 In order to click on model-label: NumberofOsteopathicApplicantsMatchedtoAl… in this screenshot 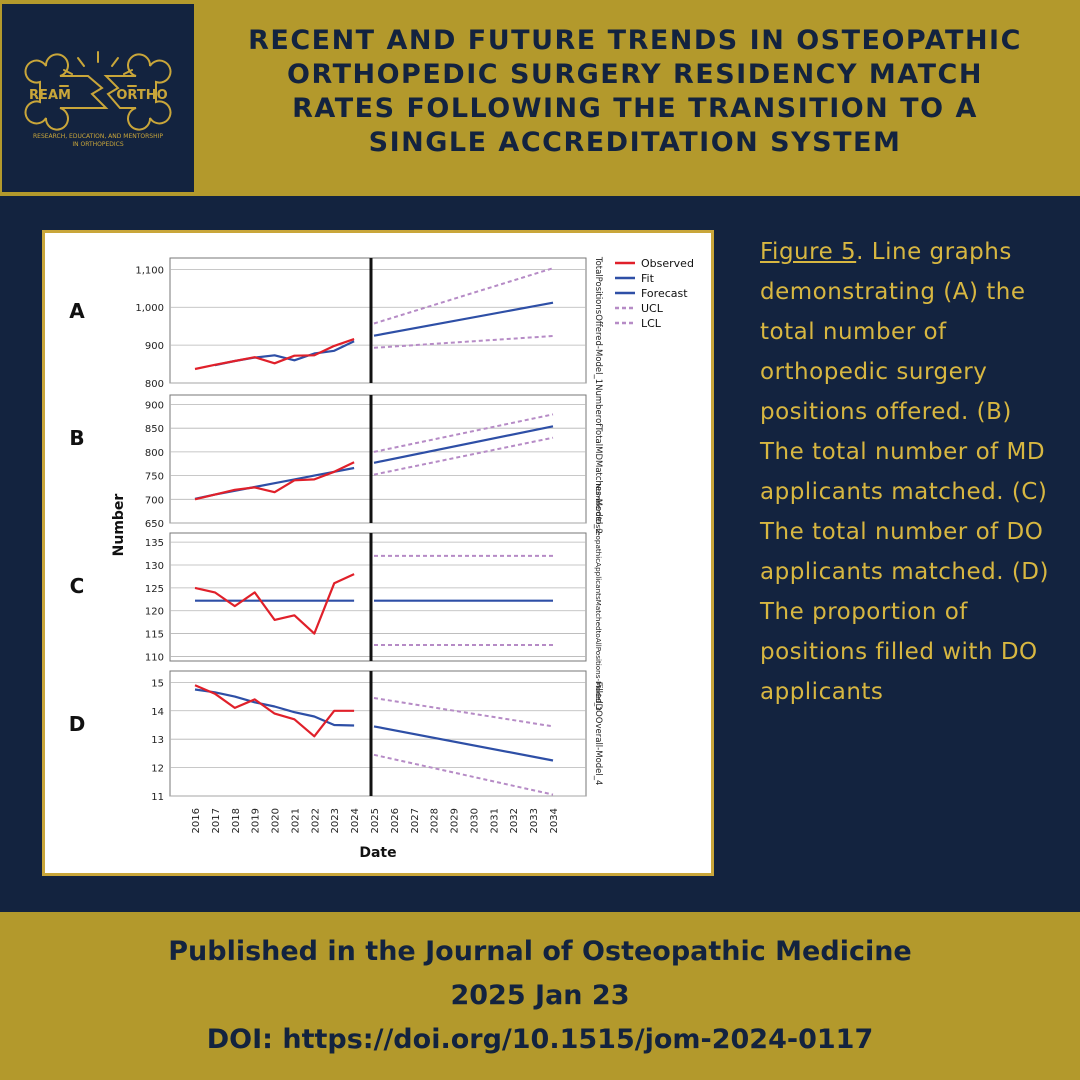, I will do `click(598, 597)`.